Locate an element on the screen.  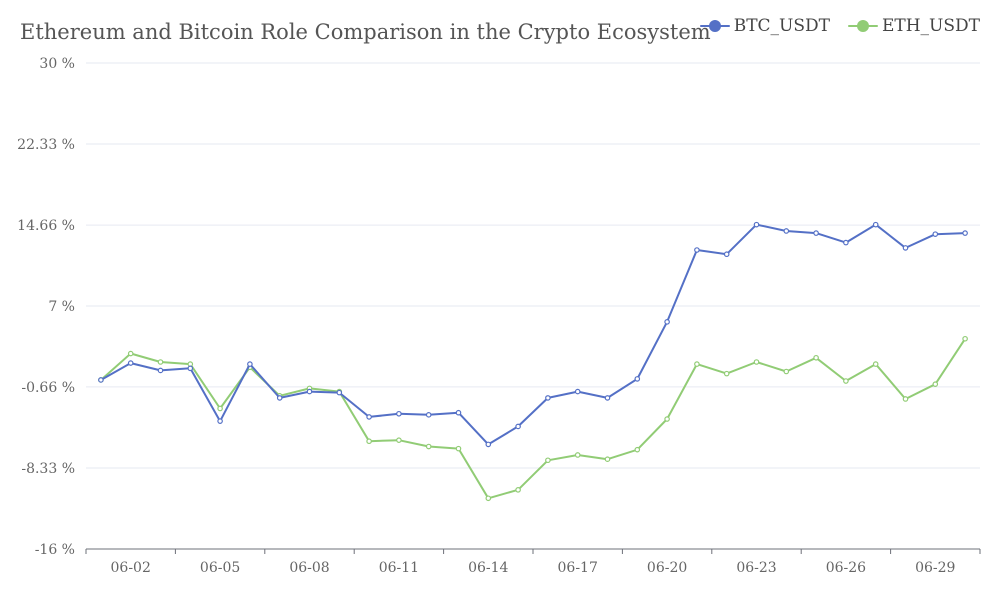
x-tick-label: 06-14 is located at coordinates (488, 568).